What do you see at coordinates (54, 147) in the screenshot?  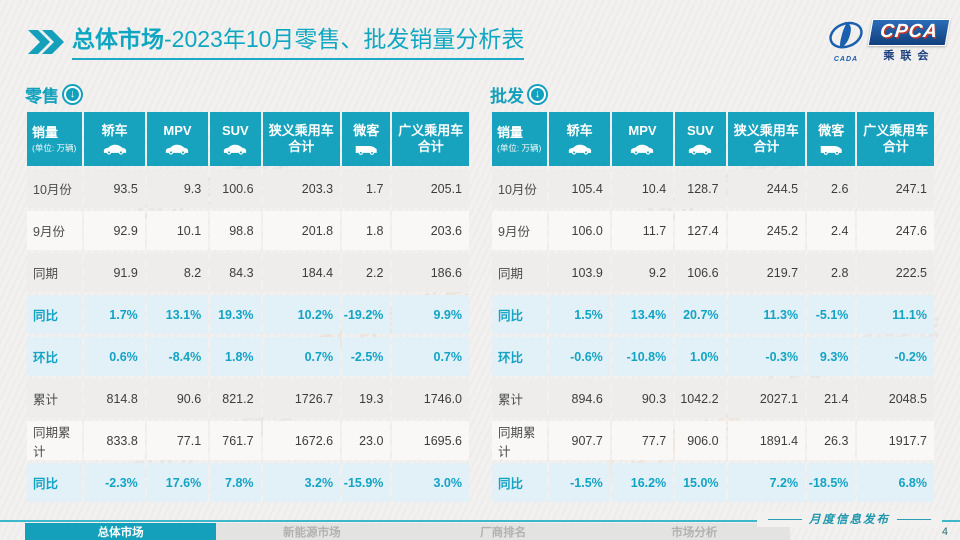 I see `unit-label: (单位: 万辆)` at bounding box center [54, 147].